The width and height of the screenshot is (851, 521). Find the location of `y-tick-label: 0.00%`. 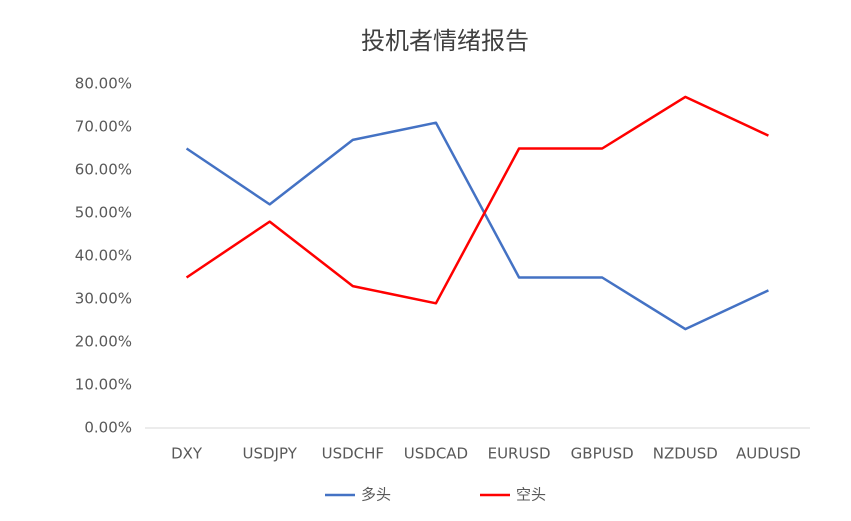

y-tick-label: 0.00% is located at coordinates (108, 428).